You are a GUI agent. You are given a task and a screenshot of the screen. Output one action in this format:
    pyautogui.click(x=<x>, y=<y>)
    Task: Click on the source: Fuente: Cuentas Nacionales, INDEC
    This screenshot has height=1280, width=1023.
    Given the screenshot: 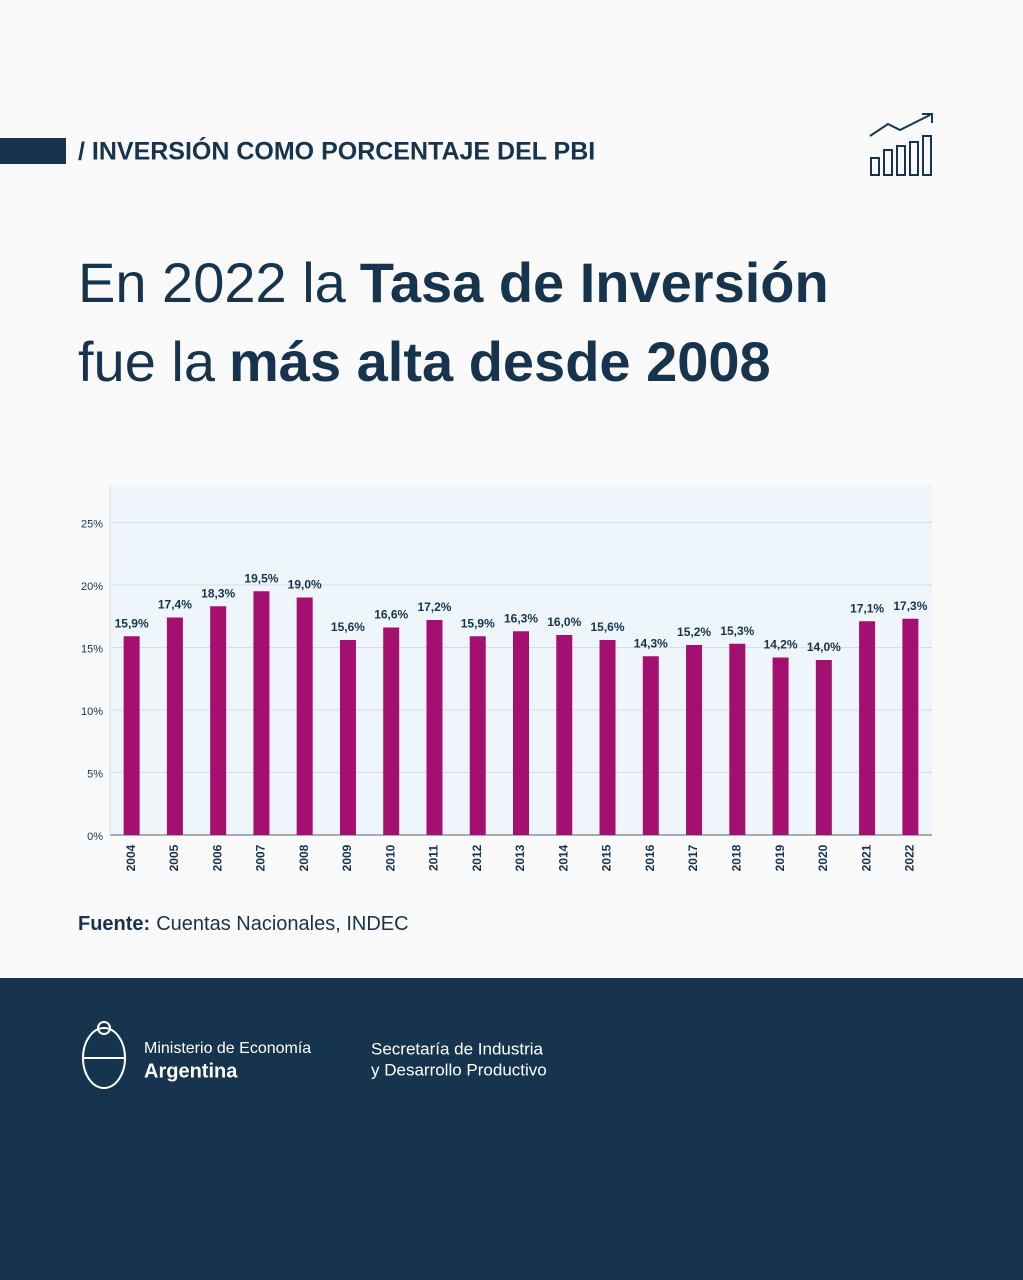 What is the action you would take?
    pyautogui.click(x=243, y=924)
    